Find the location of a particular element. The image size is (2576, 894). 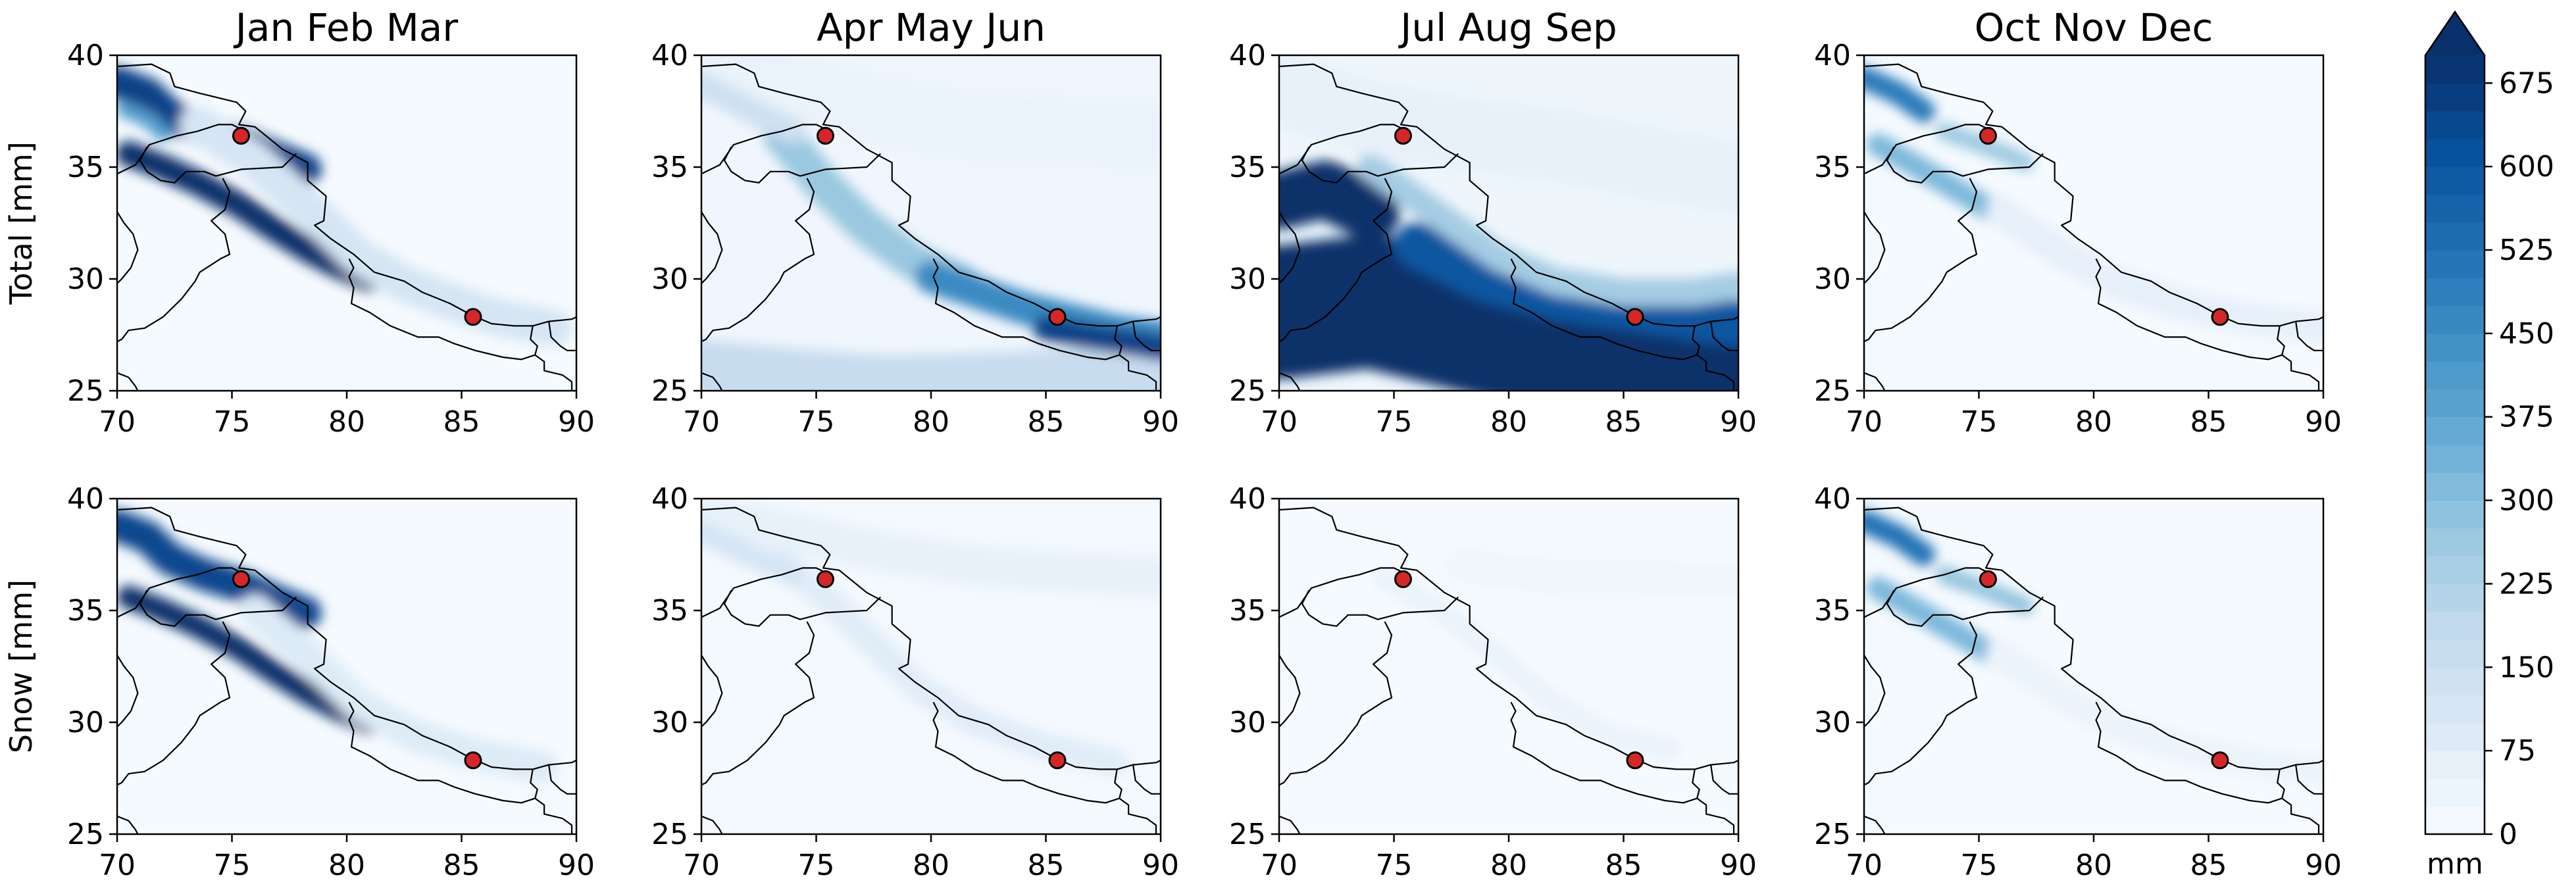

map-panel: 70 75 80 85 90 25 30 35 40 is located at coordinates (915, 682).